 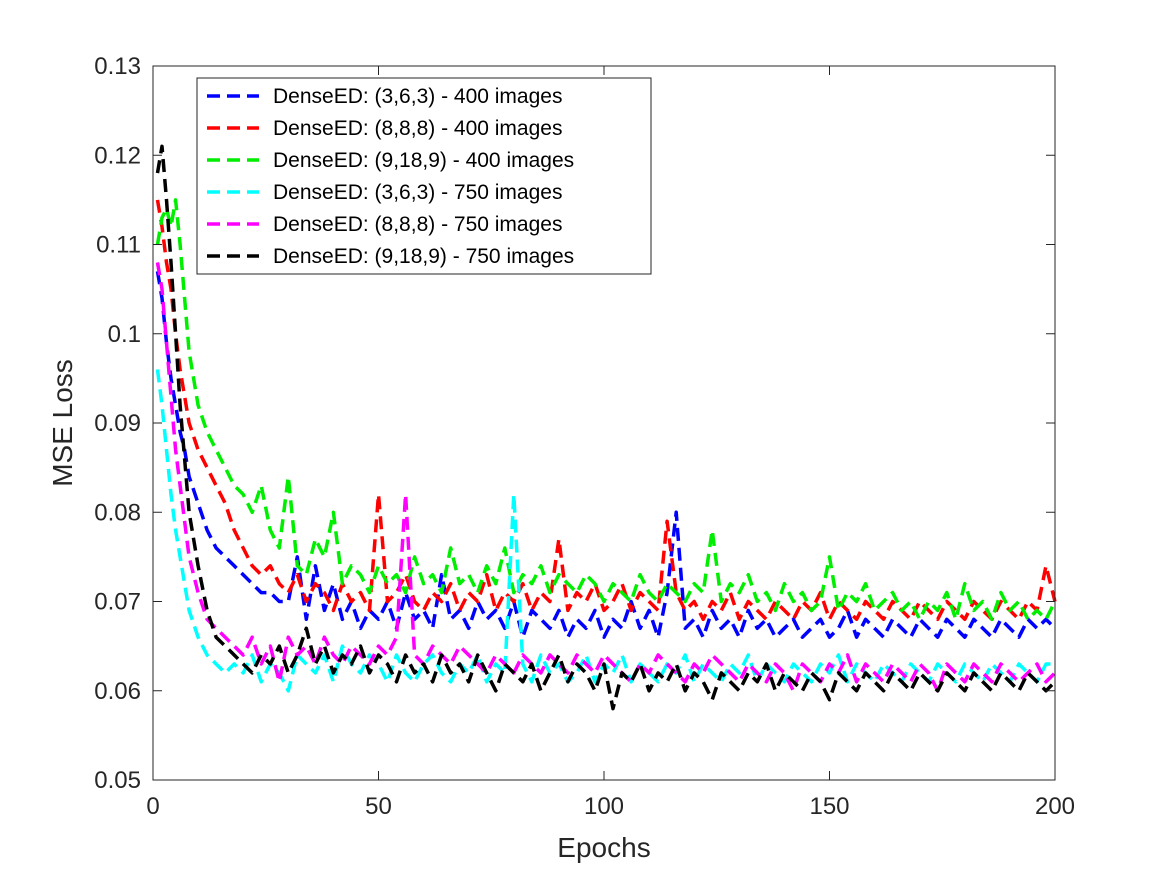 I want to click on y-tick-label: 0.1, so click(x=124, y=334).